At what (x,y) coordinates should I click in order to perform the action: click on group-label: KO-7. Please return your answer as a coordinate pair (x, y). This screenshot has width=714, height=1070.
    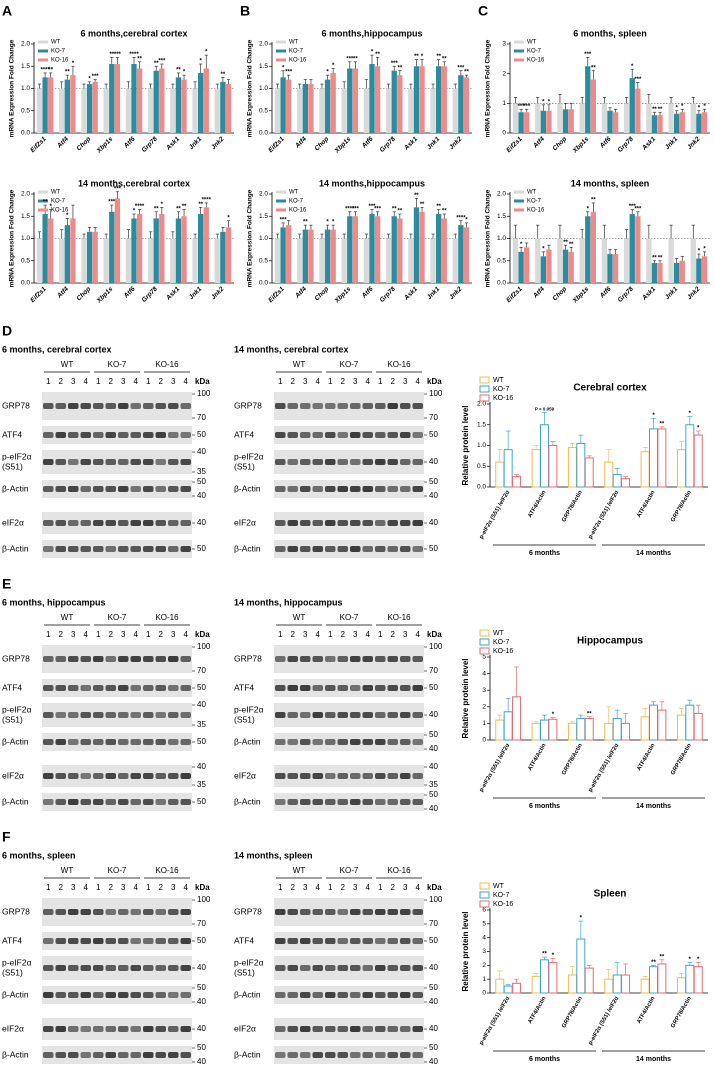
    Looking at the image, I should click on (117, 364).